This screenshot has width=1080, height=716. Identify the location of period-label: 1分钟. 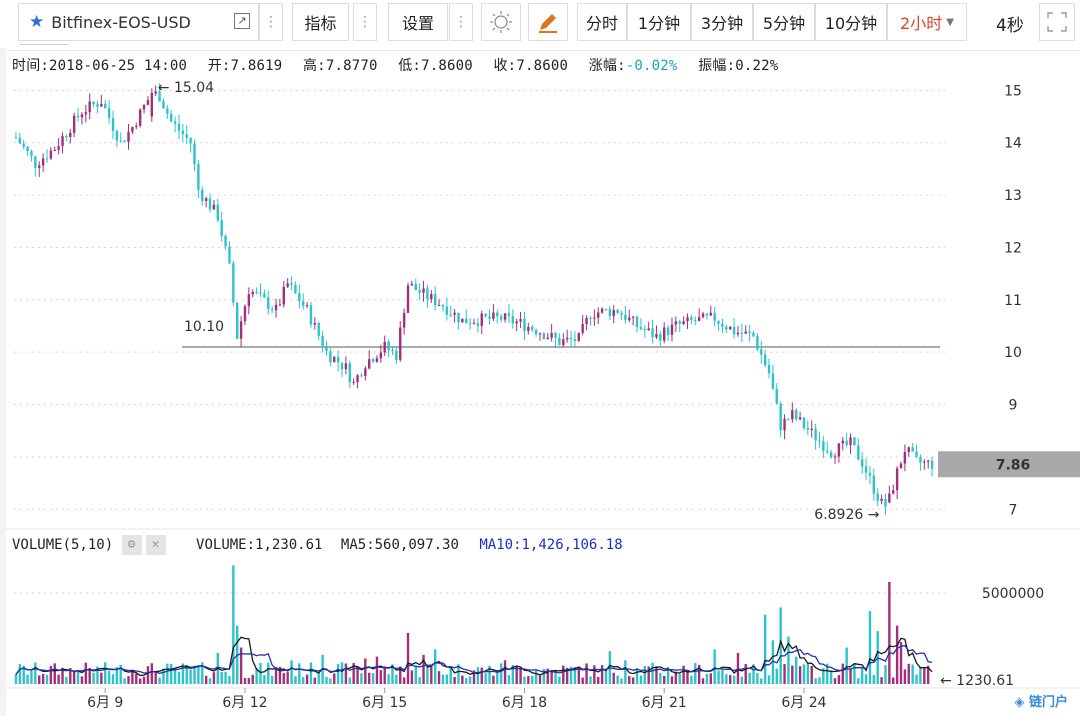
(659, 23).